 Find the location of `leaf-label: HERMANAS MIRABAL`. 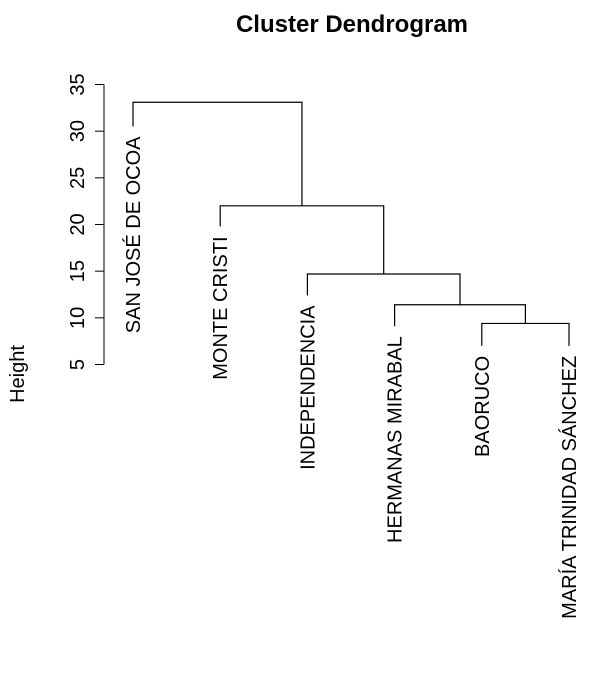

leaf-label: HERMANAS MIRABAL is located at coordinates (396, 439).